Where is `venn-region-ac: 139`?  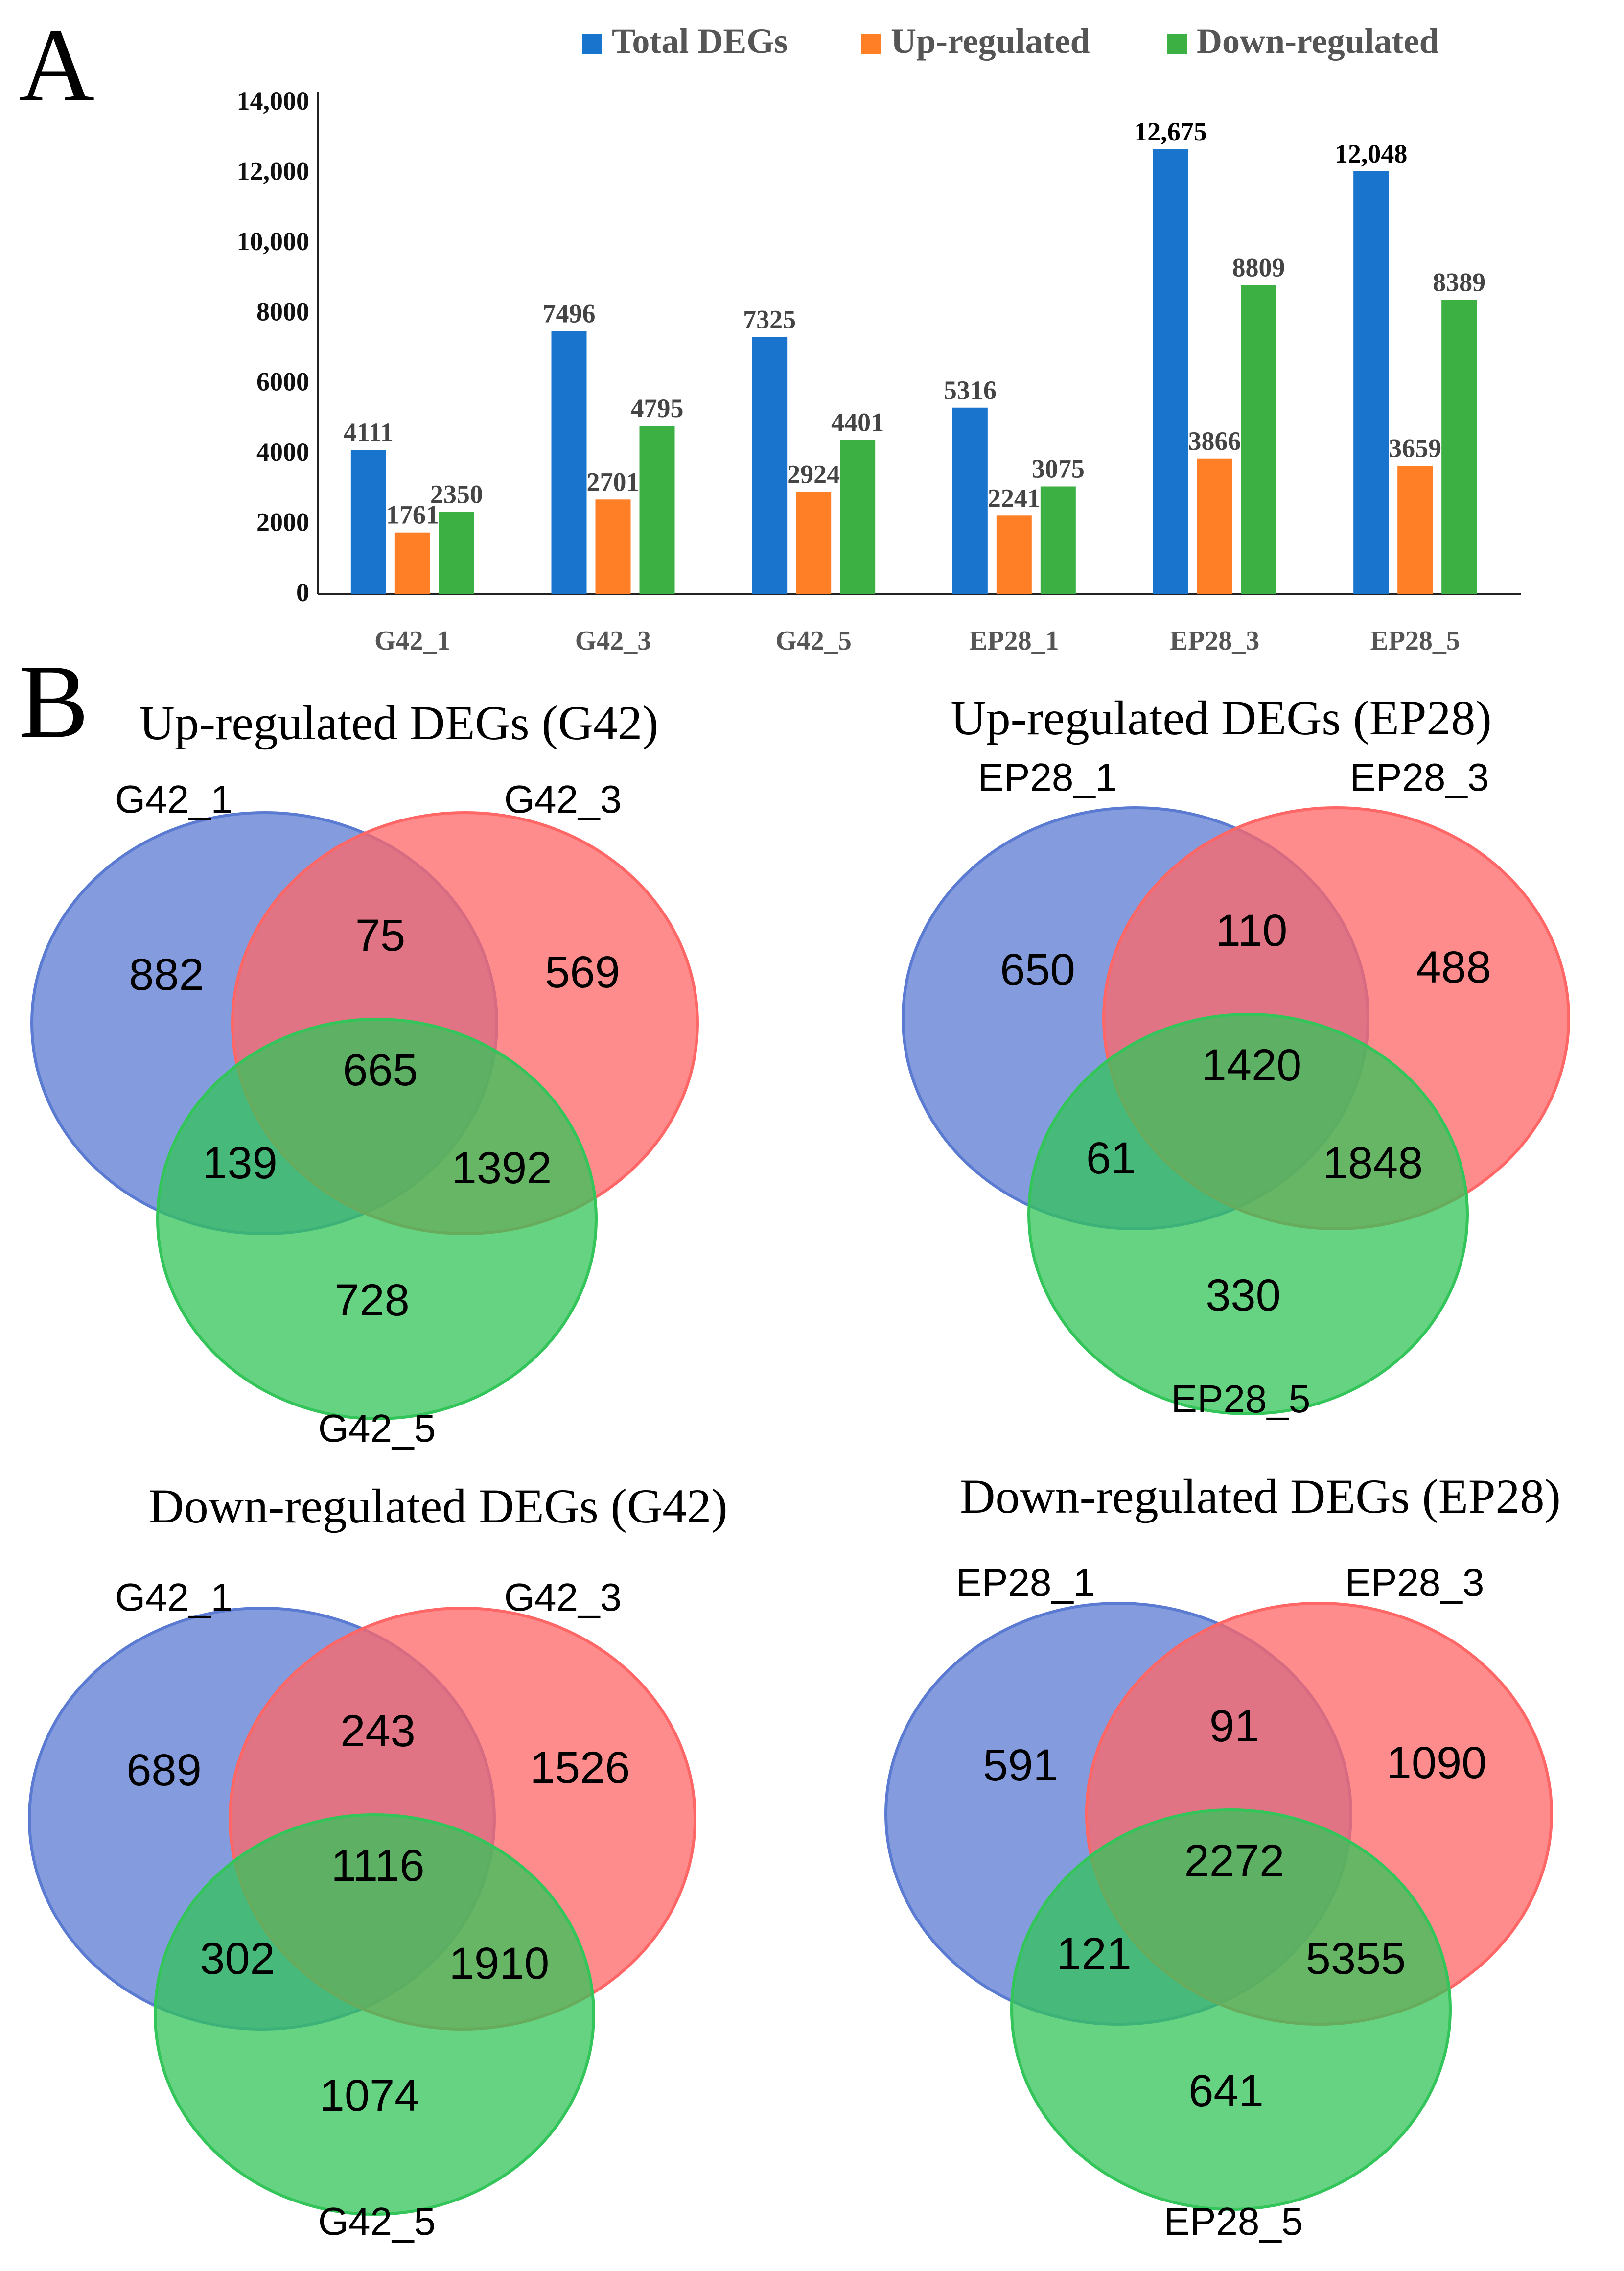
venn-region-ac: 139 is located at coordinates (240, 1163).